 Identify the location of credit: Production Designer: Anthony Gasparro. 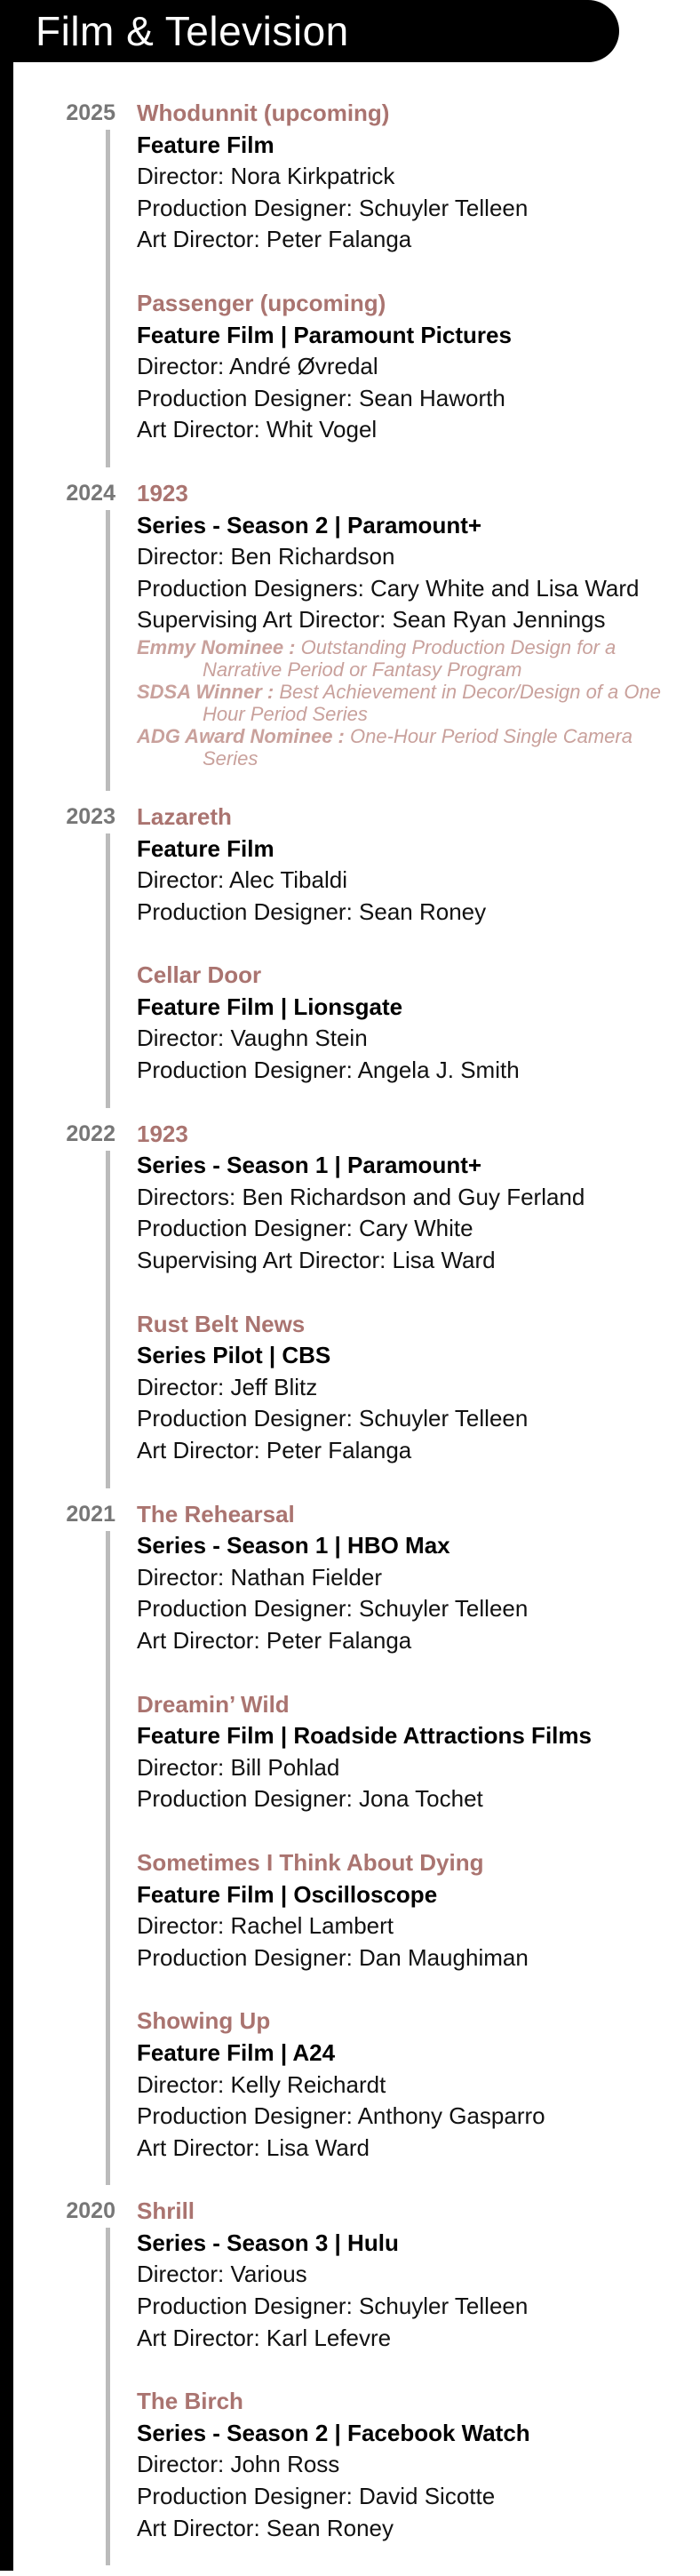
(341, 2116).